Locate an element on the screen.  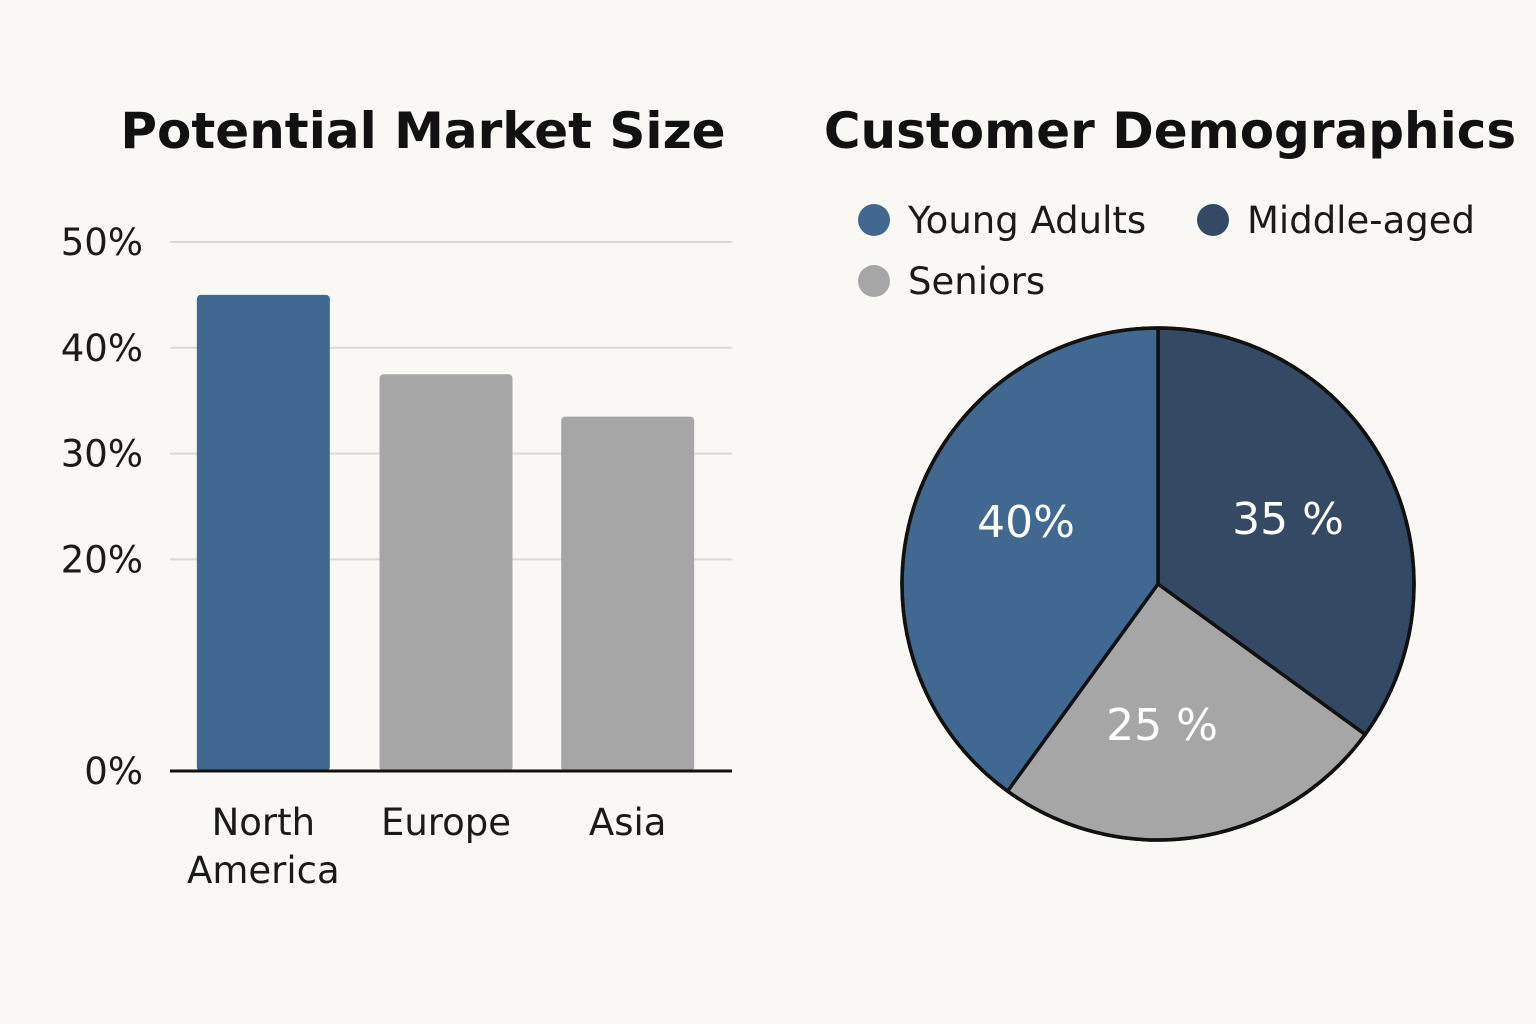
legend-label-seniors: Seniors is located at coordinates (976, 281).